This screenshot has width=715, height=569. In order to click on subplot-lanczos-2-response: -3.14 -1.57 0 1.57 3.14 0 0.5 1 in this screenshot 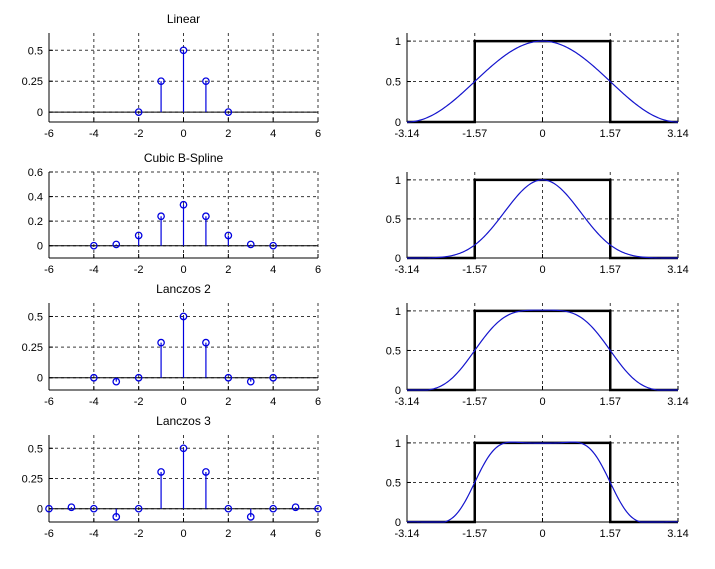, I will do `click(536, 349)`.